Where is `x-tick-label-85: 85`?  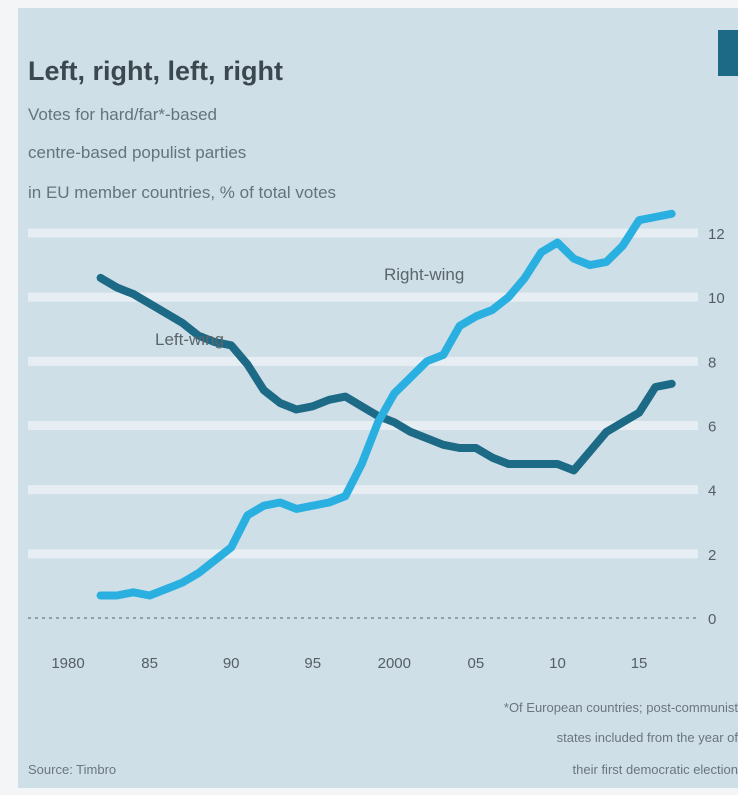 x-tick-label-85: 85 is located at coordinates (149, 663).